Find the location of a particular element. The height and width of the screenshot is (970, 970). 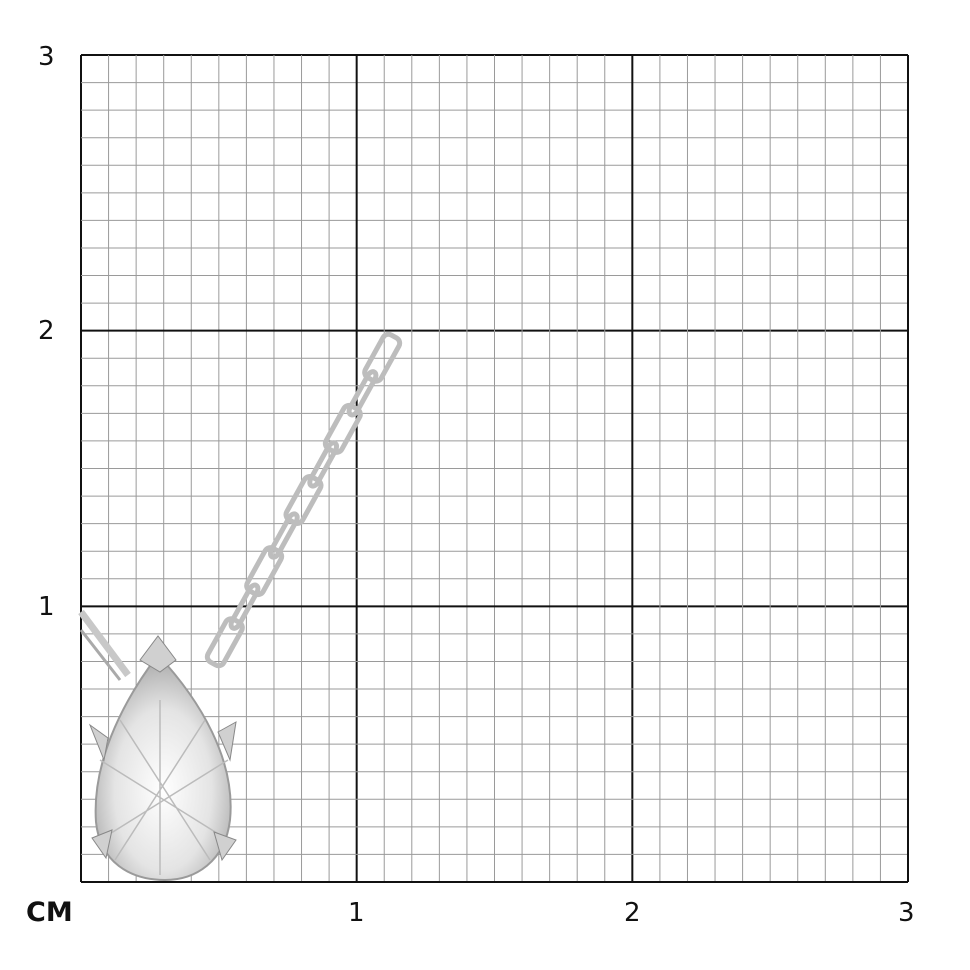

chain is located at coordinates (240, 506).